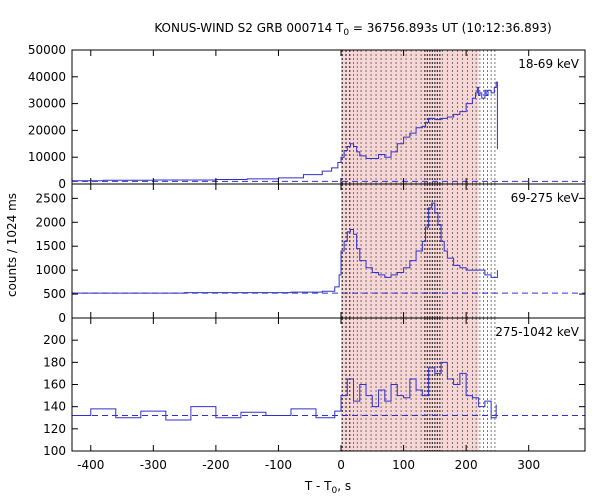  Describe the element at coordinates (47, 50) in the screenshot. I see `y-tick-label: 50000` at that location.